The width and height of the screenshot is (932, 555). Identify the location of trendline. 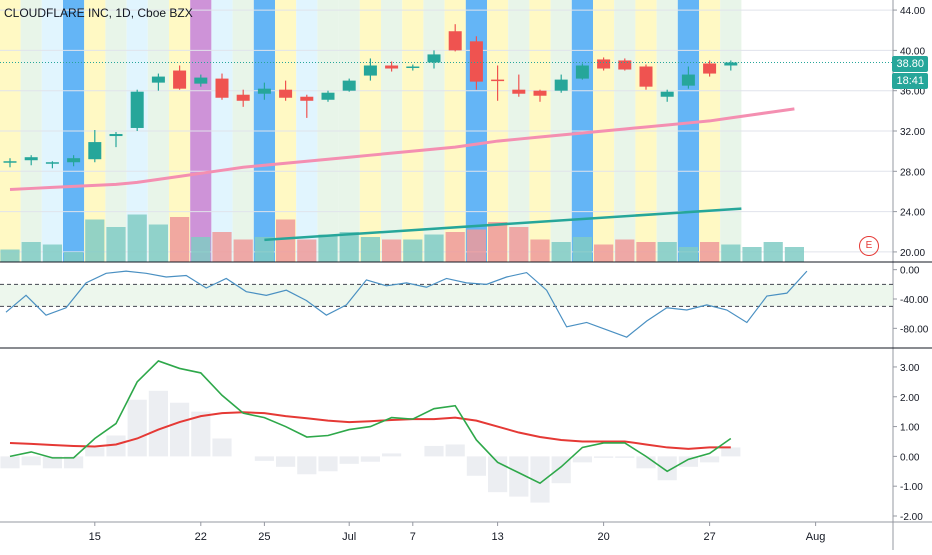
(503, 224).